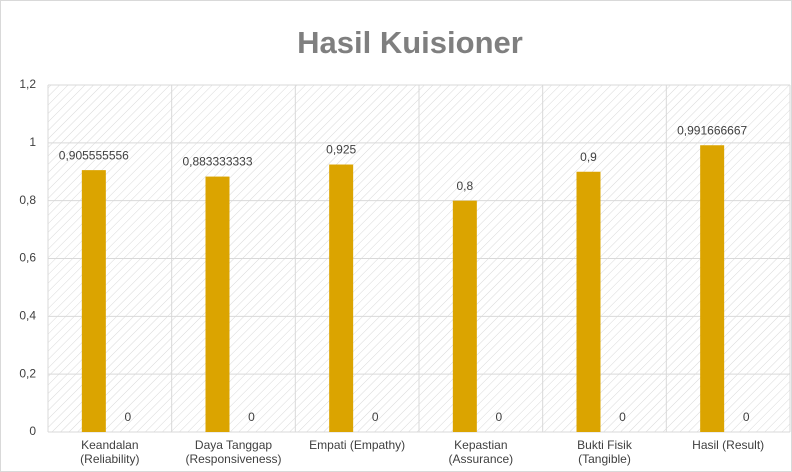  I want to click on x-tick-label: Bukti Fisik (Tangible), so click(605, 452).